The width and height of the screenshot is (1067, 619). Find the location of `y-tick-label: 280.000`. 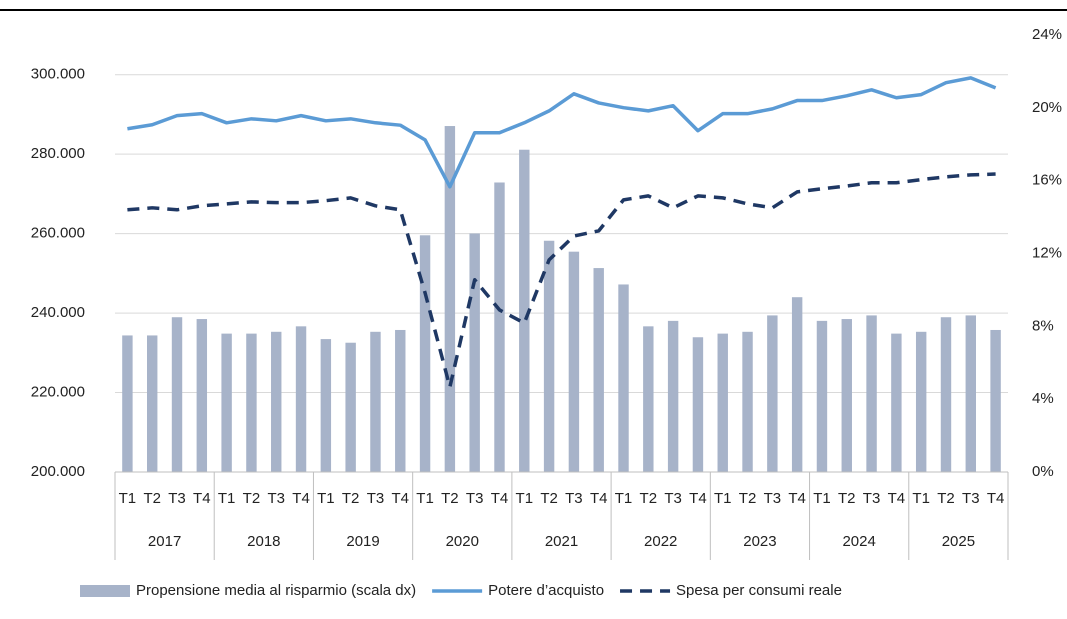

y-tick-label: 280.000 is located at coordinates (58, 153).